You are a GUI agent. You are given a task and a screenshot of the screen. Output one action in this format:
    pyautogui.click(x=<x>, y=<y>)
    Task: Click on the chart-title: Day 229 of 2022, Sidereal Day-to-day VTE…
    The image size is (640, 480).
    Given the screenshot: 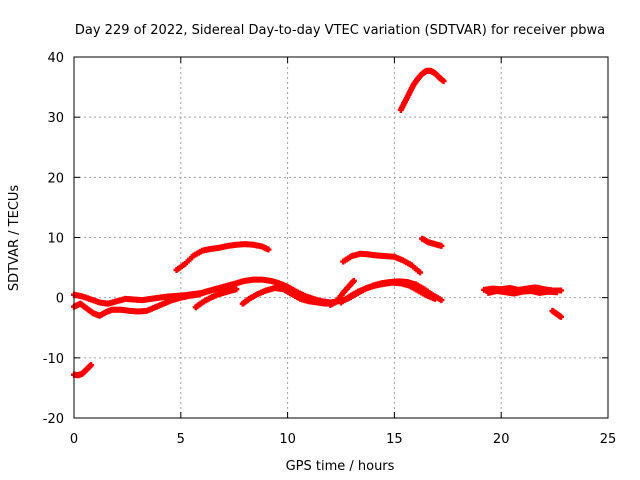 What is the action you would take?
    pyautogui.click(x=340, y=30)
    